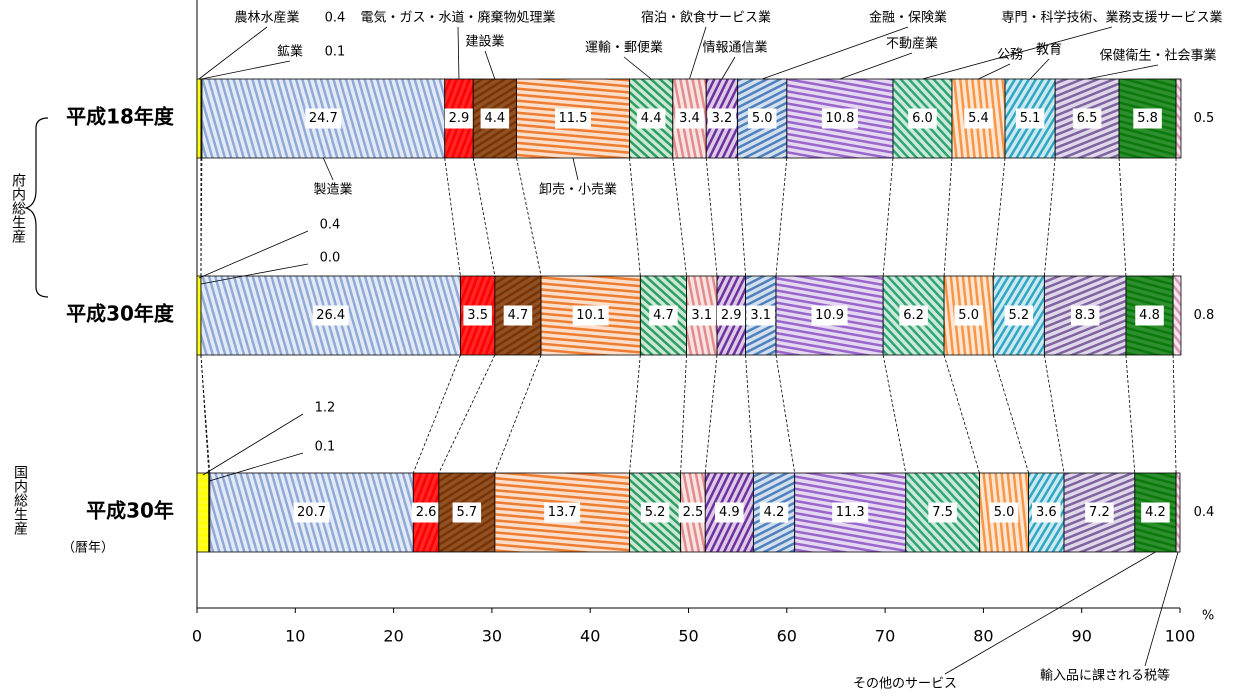  Describe the element at coordinates (311, 512) in the screenshot. I see `value-label: 20.7` at that location.